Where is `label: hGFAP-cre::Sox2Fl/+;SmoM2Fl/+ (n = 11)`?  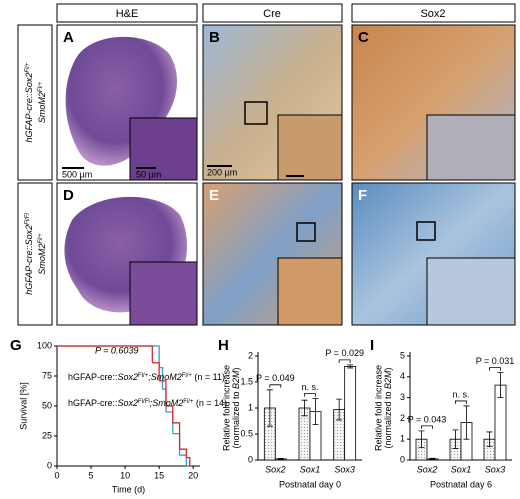
label: hGFAP-cre::Sox2Fl/+;SmoM2Fl/+ (n = 11) is located at coordinates (146, 377).